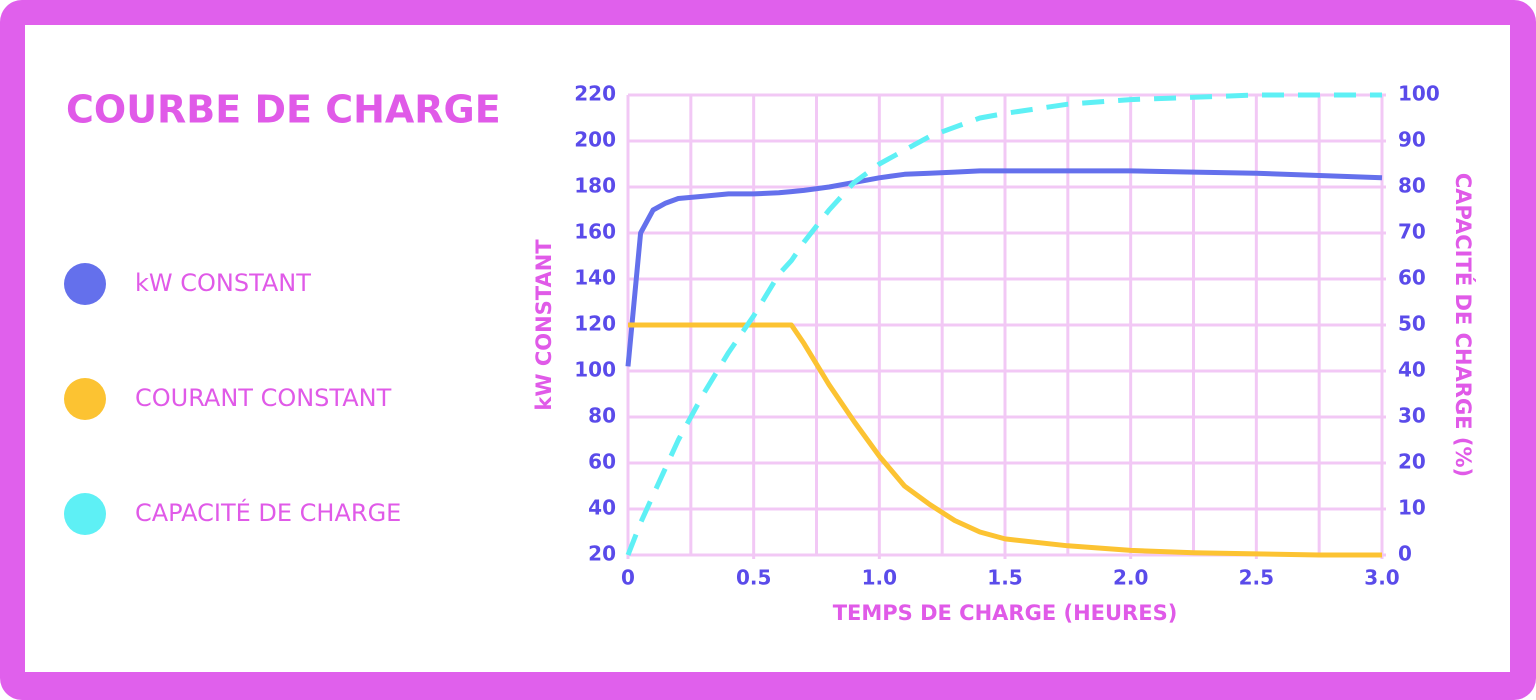 This screenshot has height=700, width=1536. I want to click on y-tick-label: 200, so click(595, 140).